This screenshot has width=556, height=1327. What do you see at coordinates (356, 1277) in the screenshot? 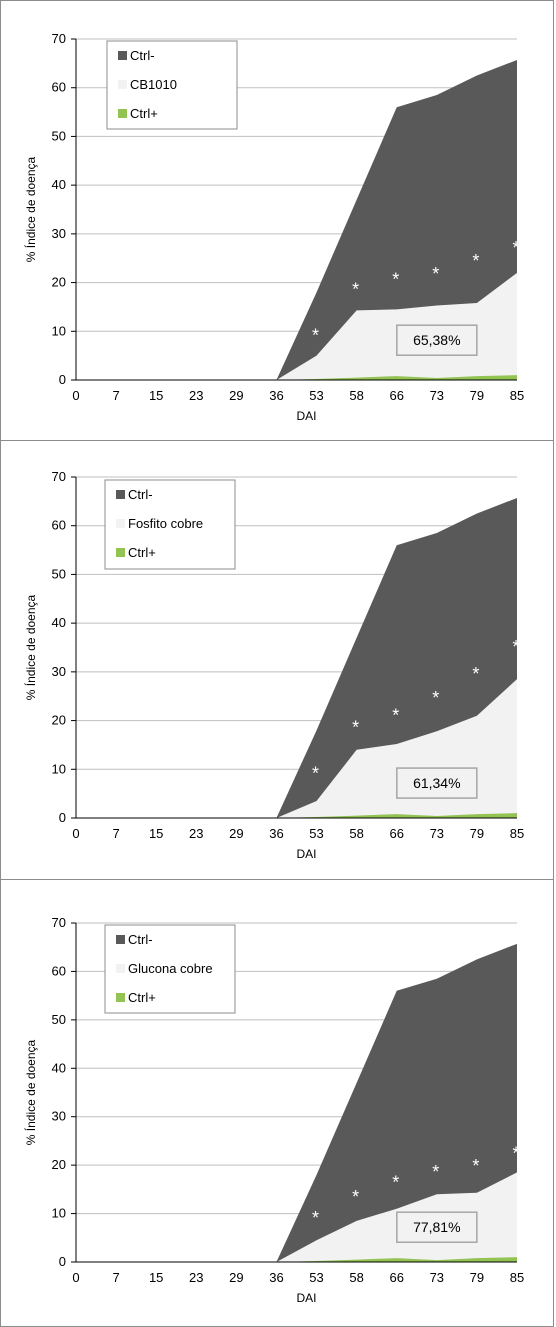
I see `x-tick-label: 58` at bounding box center [356, 1277].